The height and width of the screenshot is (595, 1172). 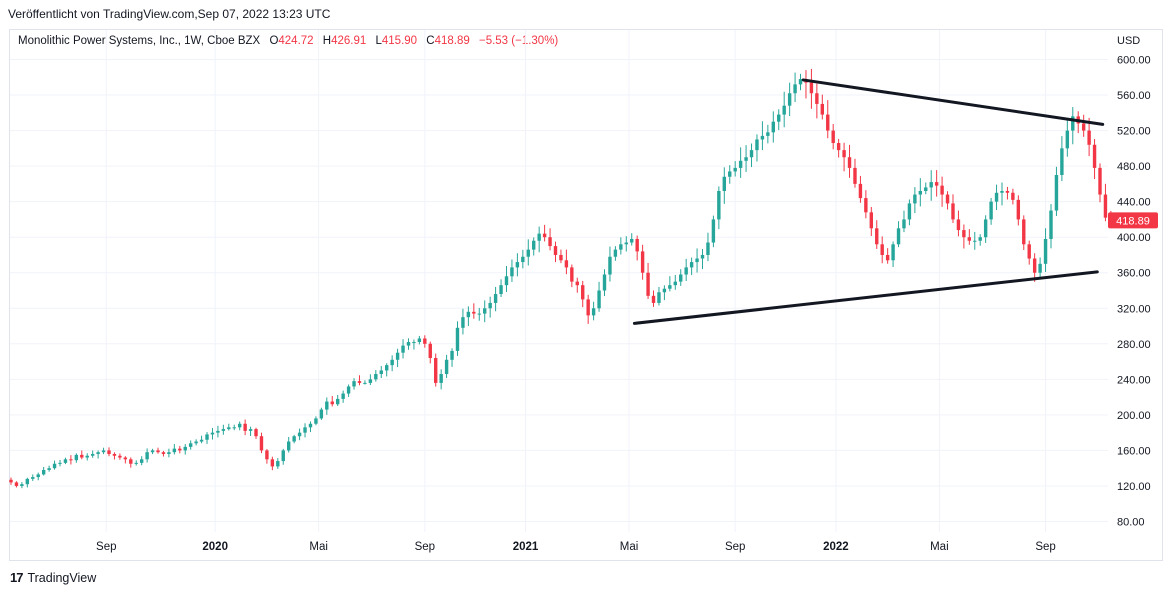 What do you see at coordinates (1131, 523) in the screenshot?
I see `y-tick-label: 80.00` at bounding box center [1131, 523].